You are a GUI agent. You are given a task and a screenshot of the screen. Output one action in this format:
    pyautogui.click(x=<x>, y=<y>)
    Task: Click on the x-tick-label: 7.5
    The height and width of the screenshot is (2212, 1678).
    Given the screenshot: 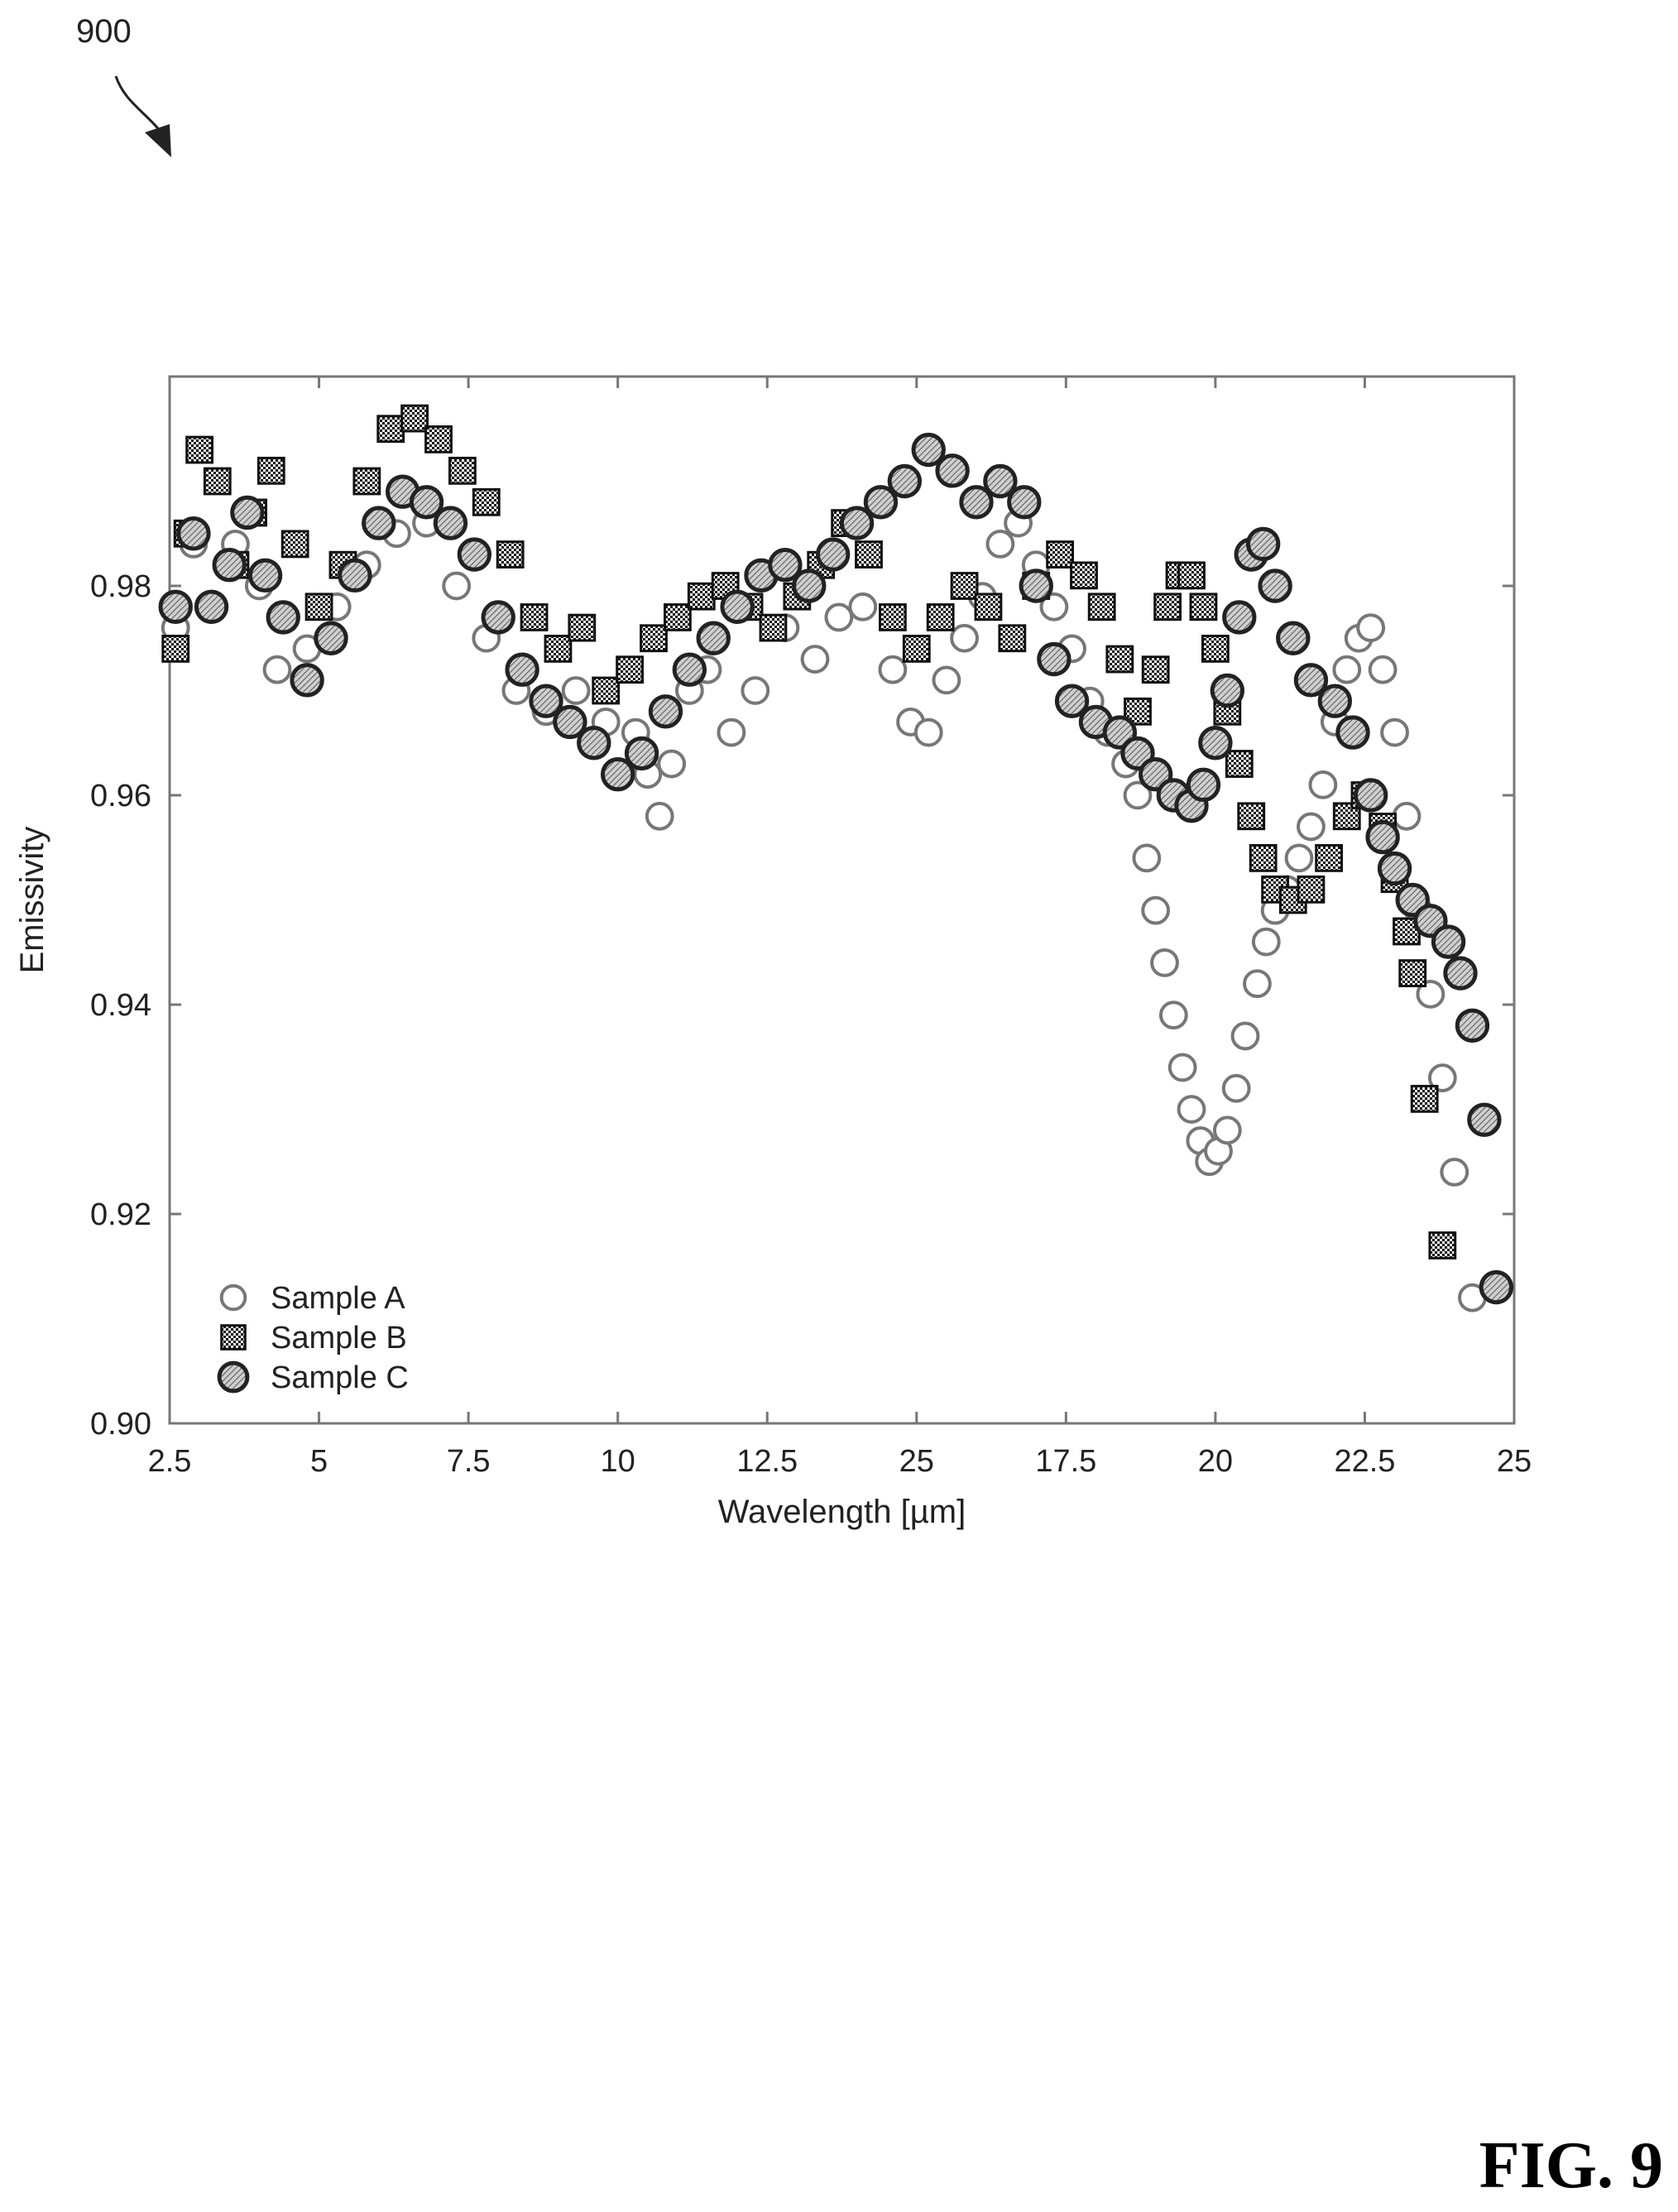 What is the action you would take?
    pyautogui.click(x=469, y=1461)
    